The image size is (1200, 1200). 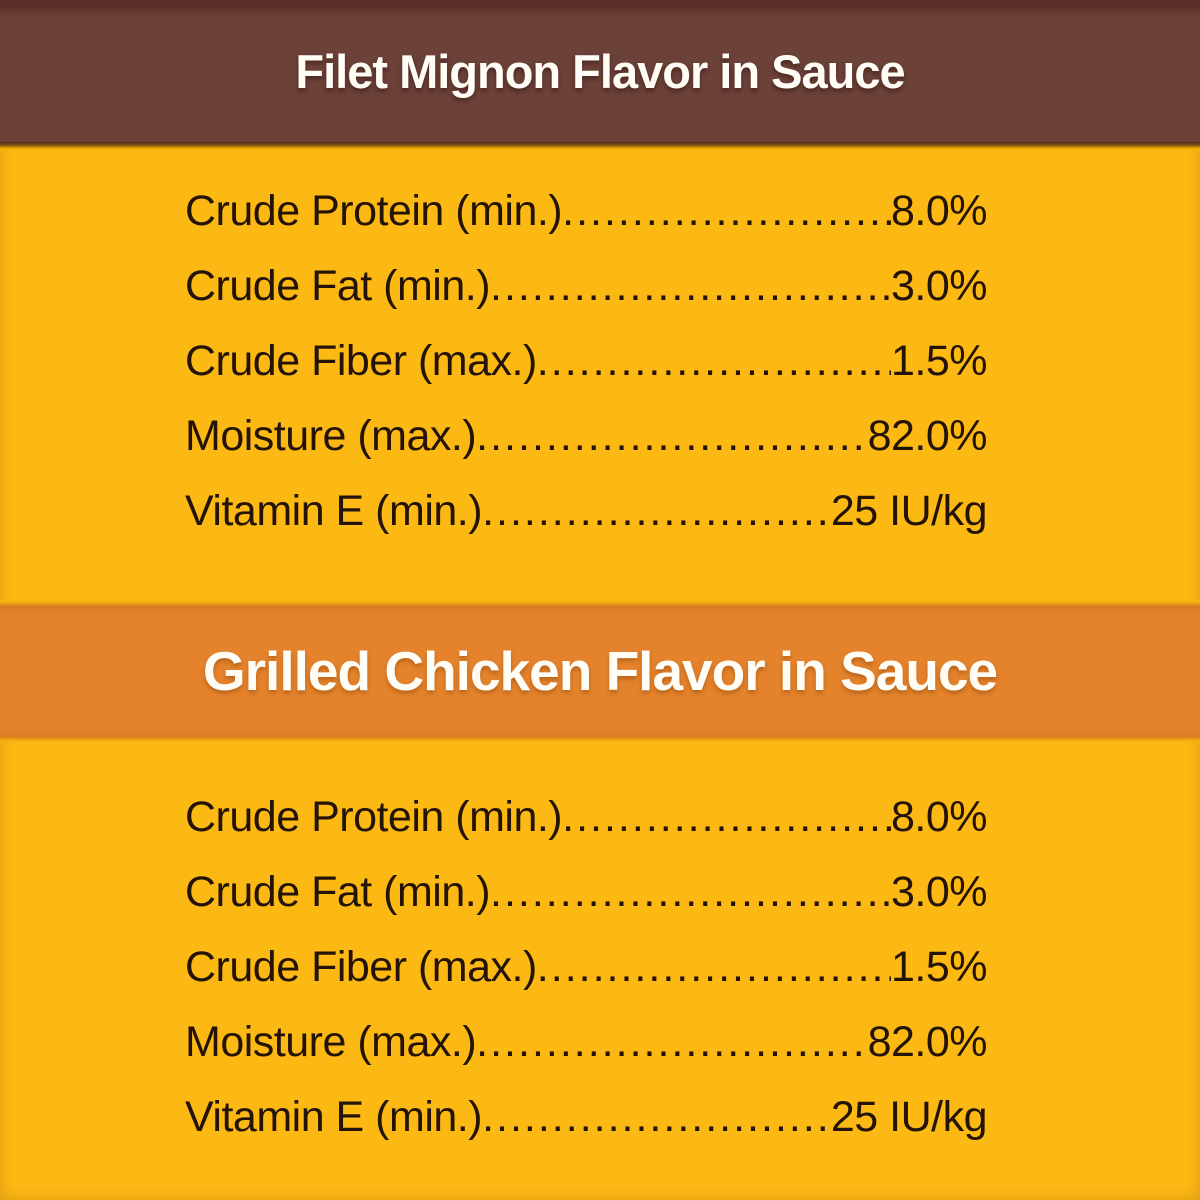 I want to click on divider-yellow-orange, so click(x=600, y=603).